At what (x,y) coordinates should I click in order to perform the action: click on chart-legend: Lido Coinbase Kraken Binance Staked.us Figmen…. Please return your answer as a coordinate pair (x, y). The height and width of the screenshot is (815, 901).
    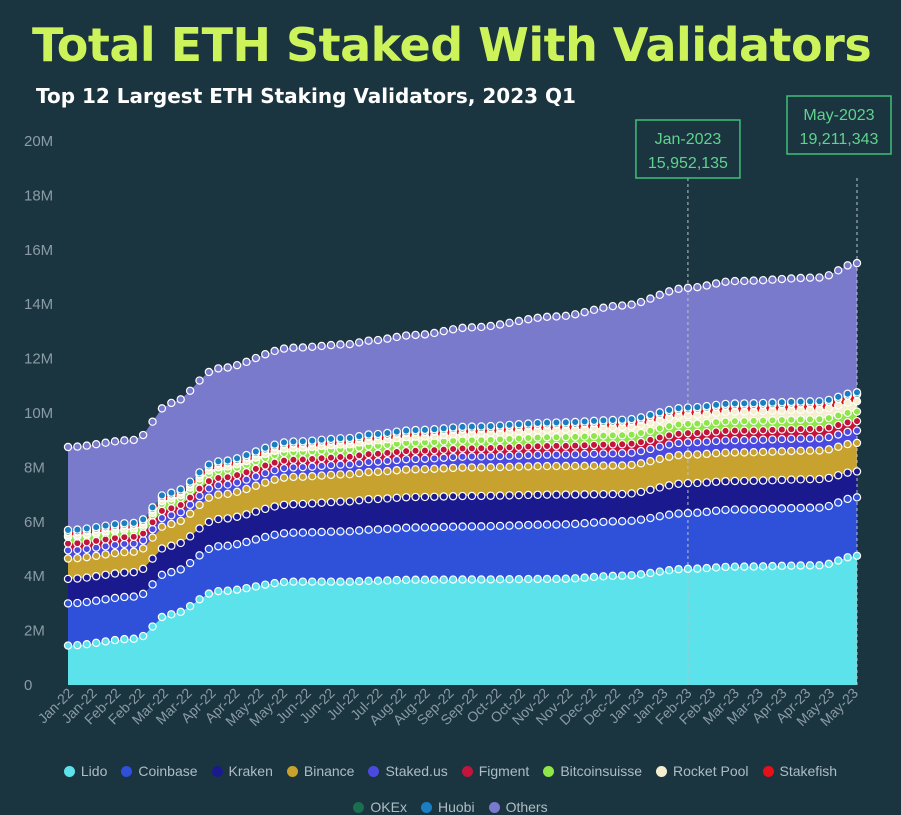
    Looking at the image, I should click on (450, 789).